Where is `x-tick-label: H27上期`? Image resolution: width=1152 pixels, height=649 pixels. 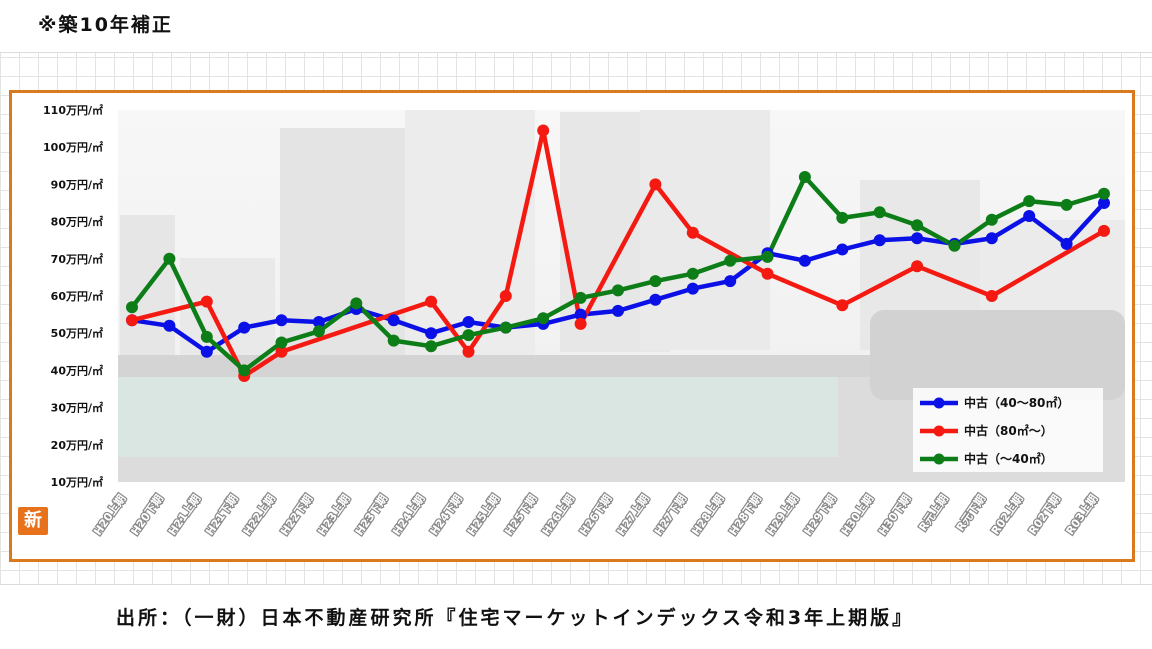
x-tick-label: H27上期 is located at coordinates (633, 515).